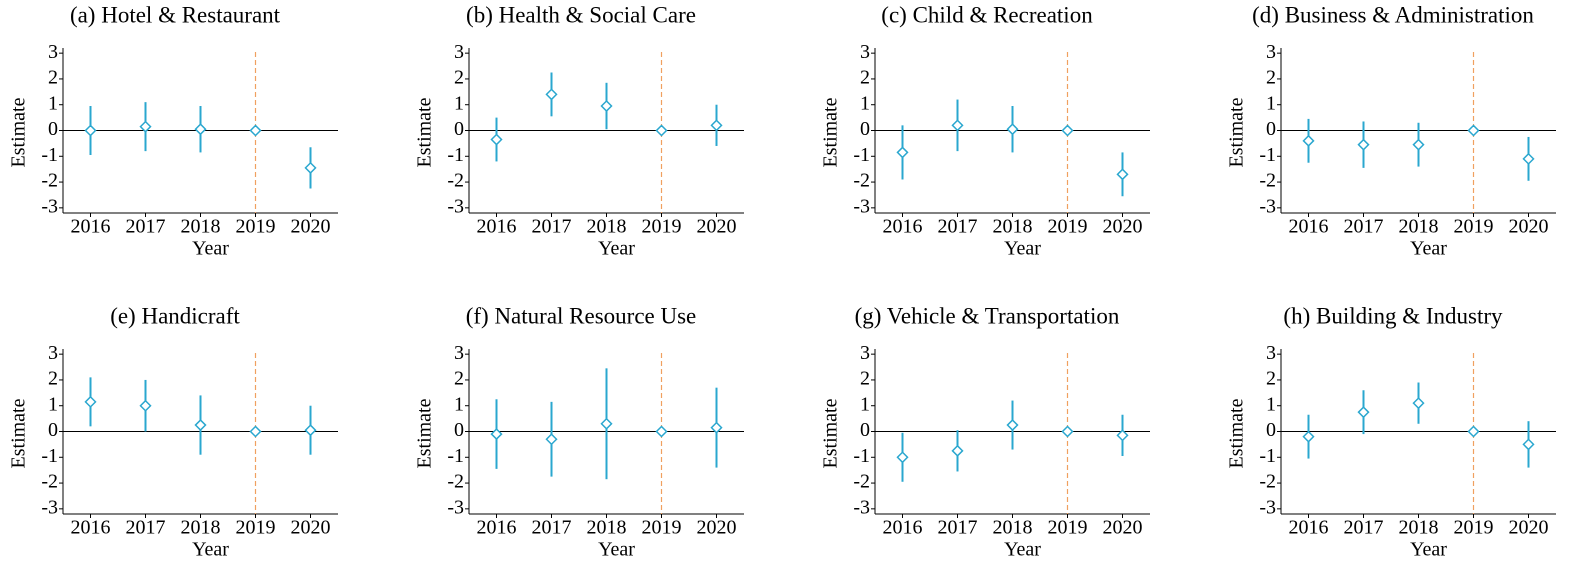 The height and width of the screenshot is (569, 1575). What do you see at coordinates (1393, 315) in the screenshot?
I see `panel-title: (h) Building & Industry` at bounding box center [1393, 315].